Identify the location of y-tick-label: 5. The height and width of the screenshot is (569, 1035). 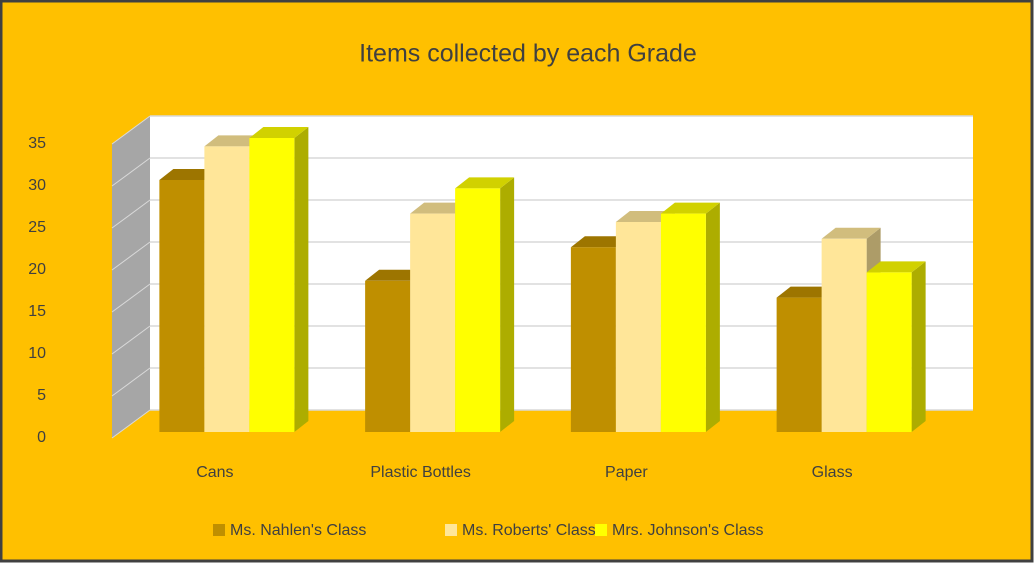
(41, 395).